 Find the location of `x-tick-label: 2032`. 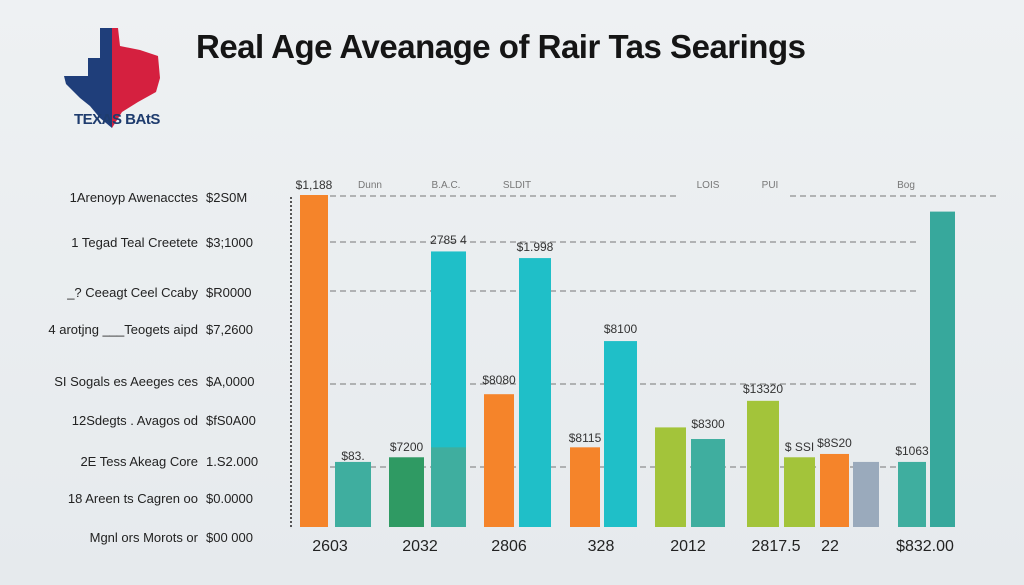

x-tick-label: 2032 is located at coordinates (420, 546).